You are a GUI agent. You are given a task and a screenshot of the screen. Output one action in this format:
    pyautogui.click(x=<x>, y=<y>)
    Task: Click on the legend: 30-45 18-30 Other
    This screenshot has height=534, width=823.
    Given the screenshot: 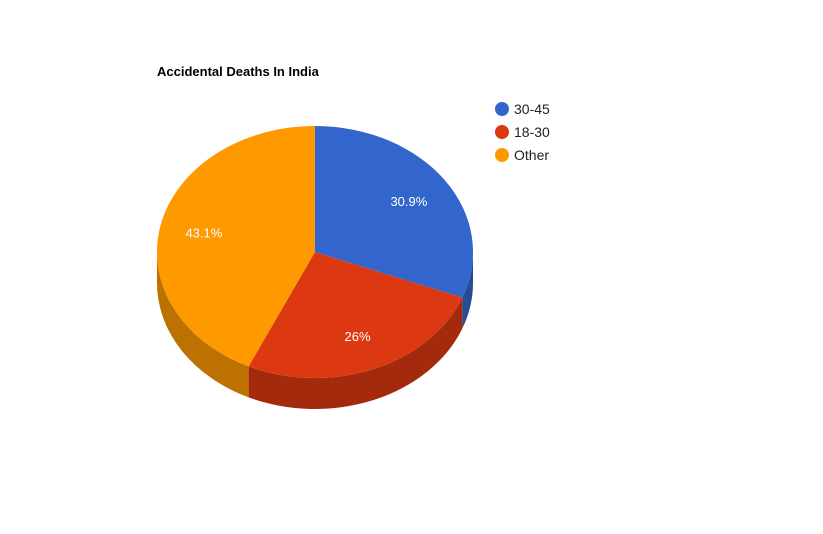 What is the action you would take?
    pyautogui.click(x=522, y=132)
    